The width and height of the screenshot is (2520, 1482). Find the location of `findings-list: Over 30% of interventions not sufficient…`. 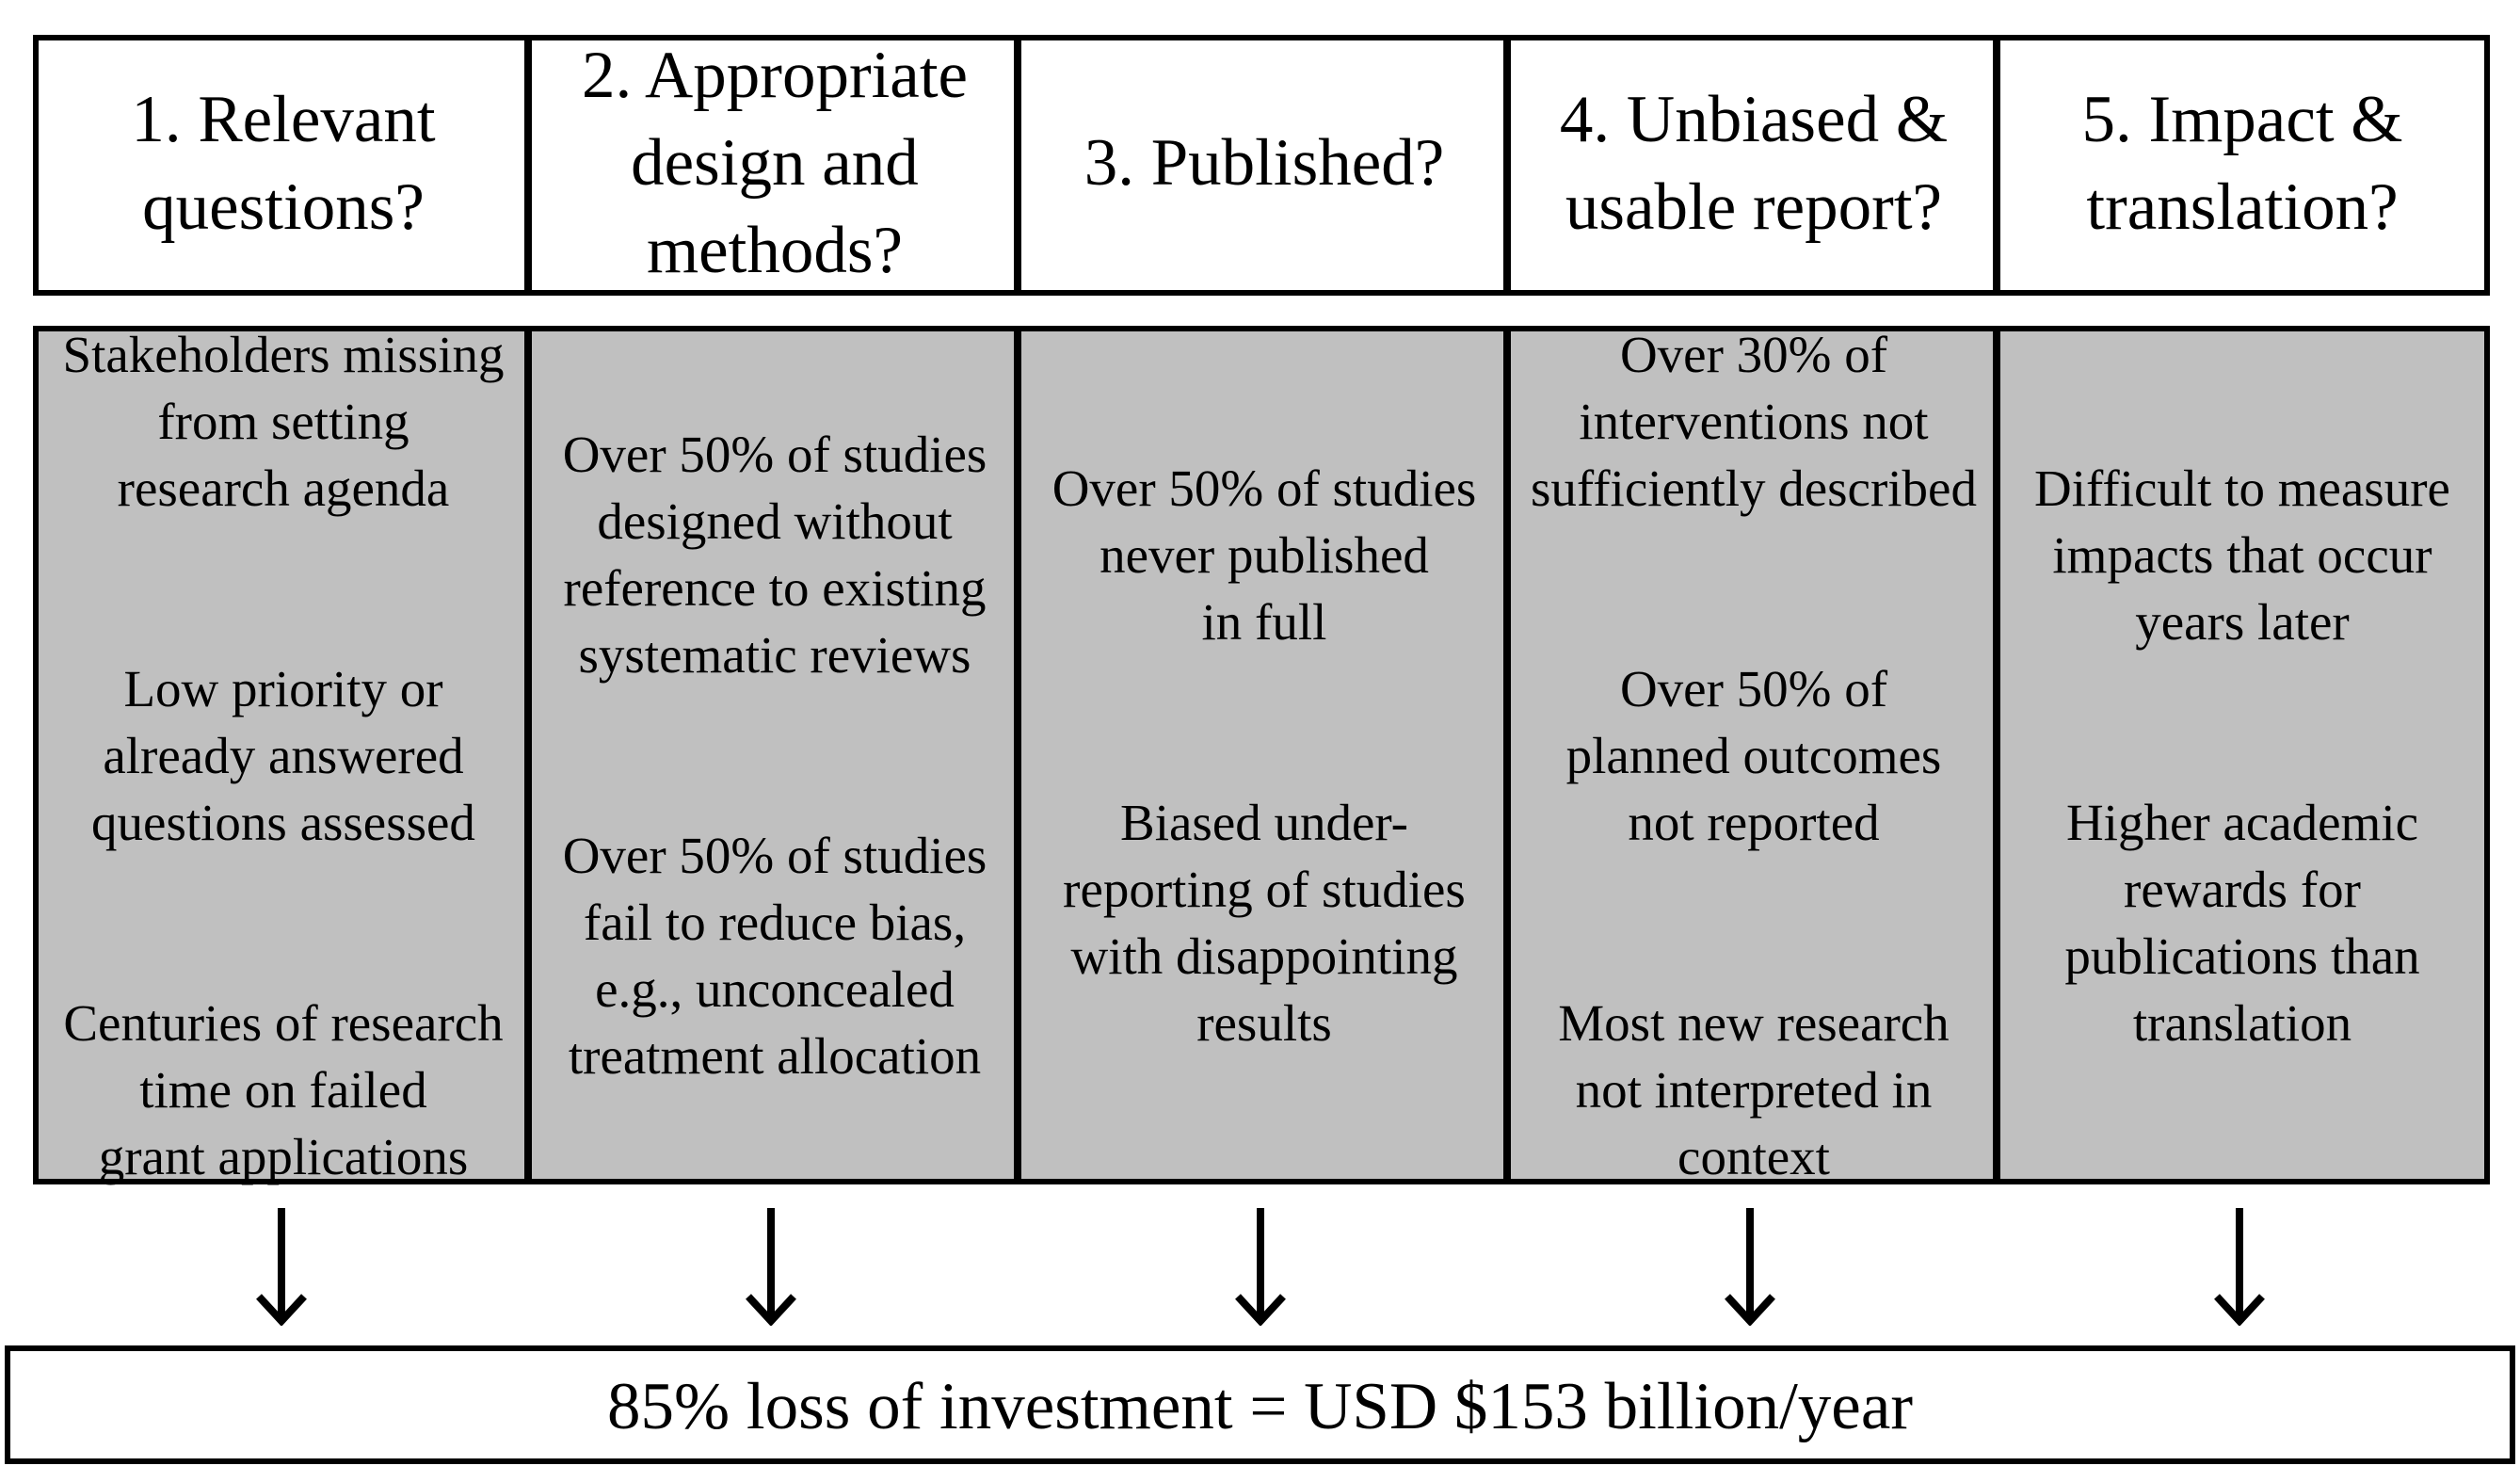

findings-list: Over 30% of interventions not sufficient… is located at coordinates (1754, 755).